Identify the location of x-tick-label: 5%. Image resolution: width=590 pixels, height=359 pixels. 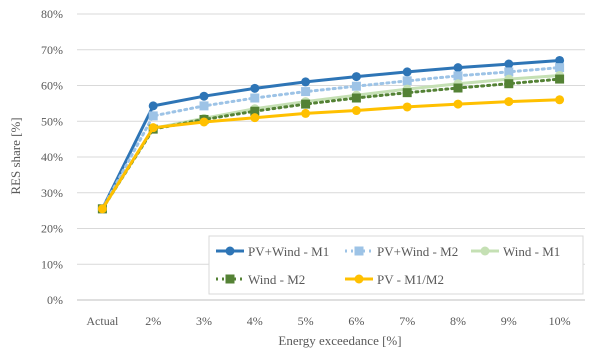
(306, 321).